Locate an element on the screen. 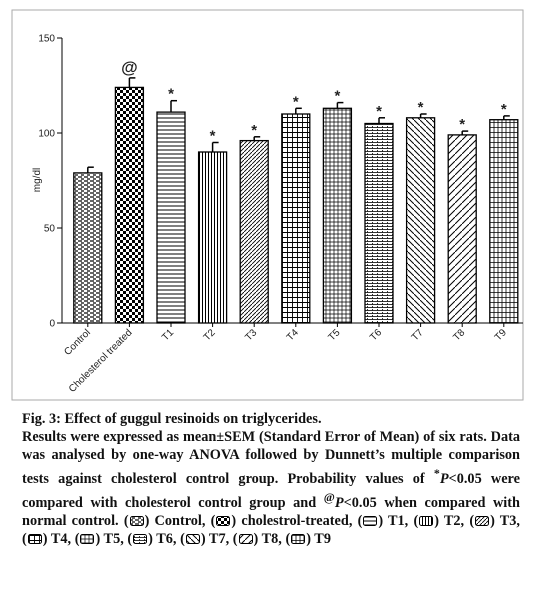 The height and width of the screenshot is (590, 535). legend-label: T4, is located at coordinates (61, 538).